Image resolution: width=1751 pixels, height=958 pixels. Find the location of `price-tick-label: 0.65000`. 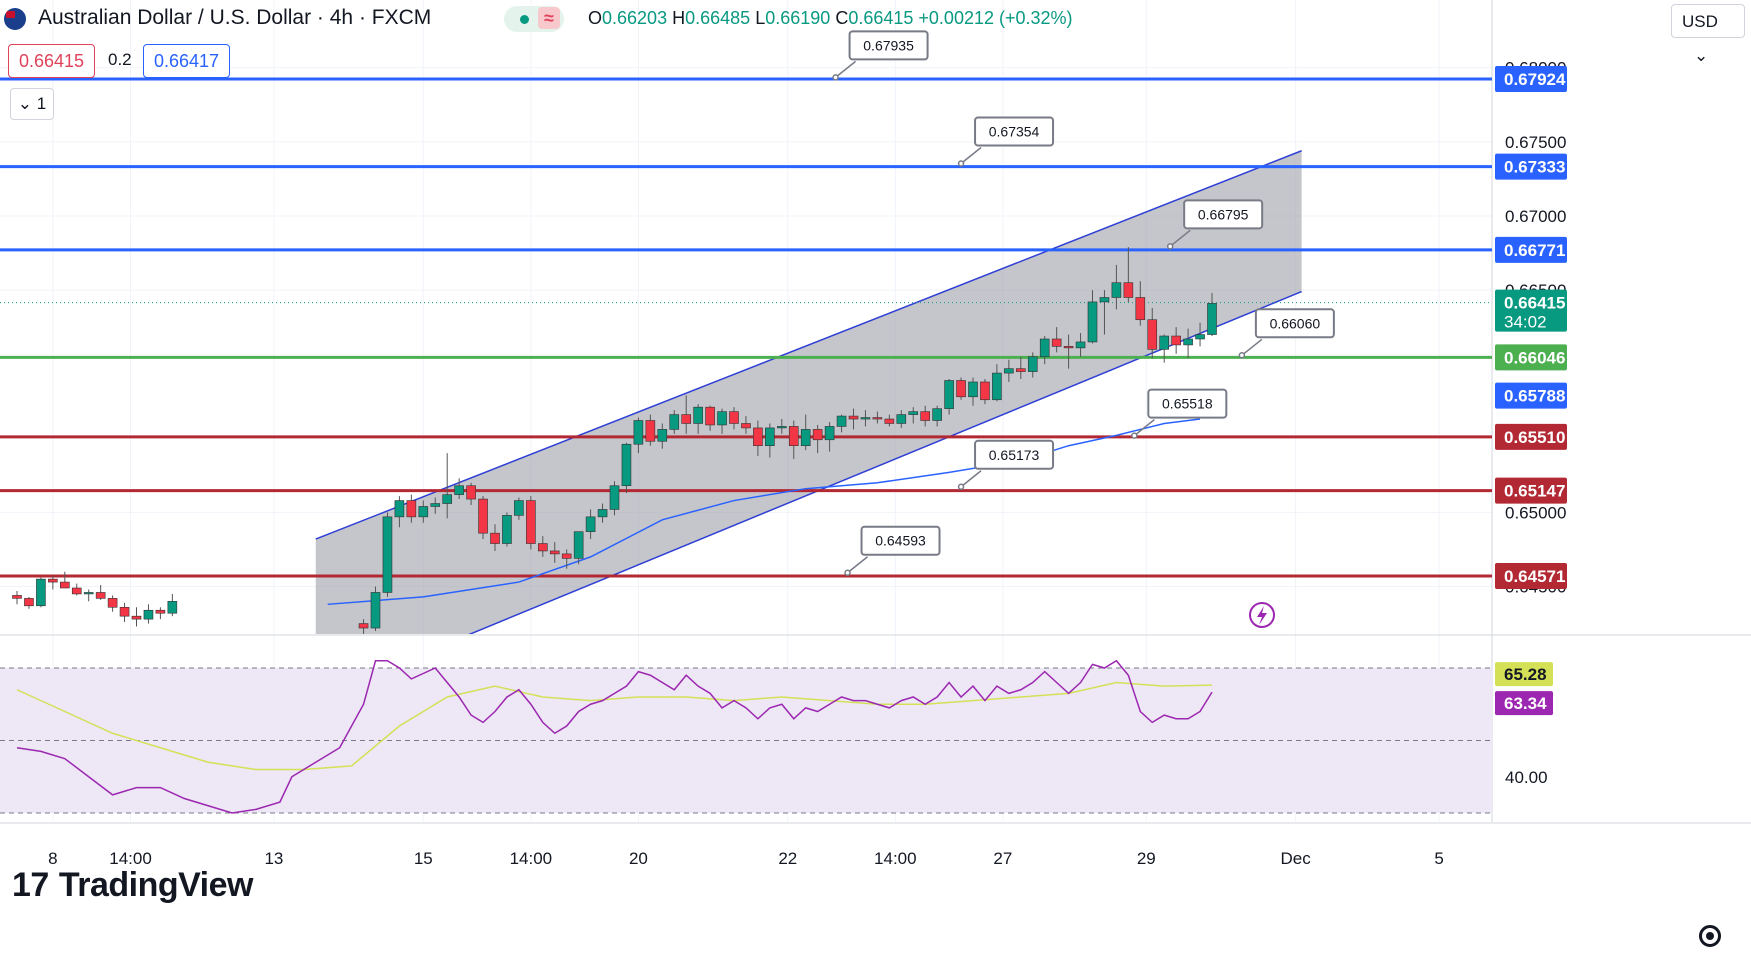

price-tick-label: 0.65000 is located at coordinates (1535, 512).